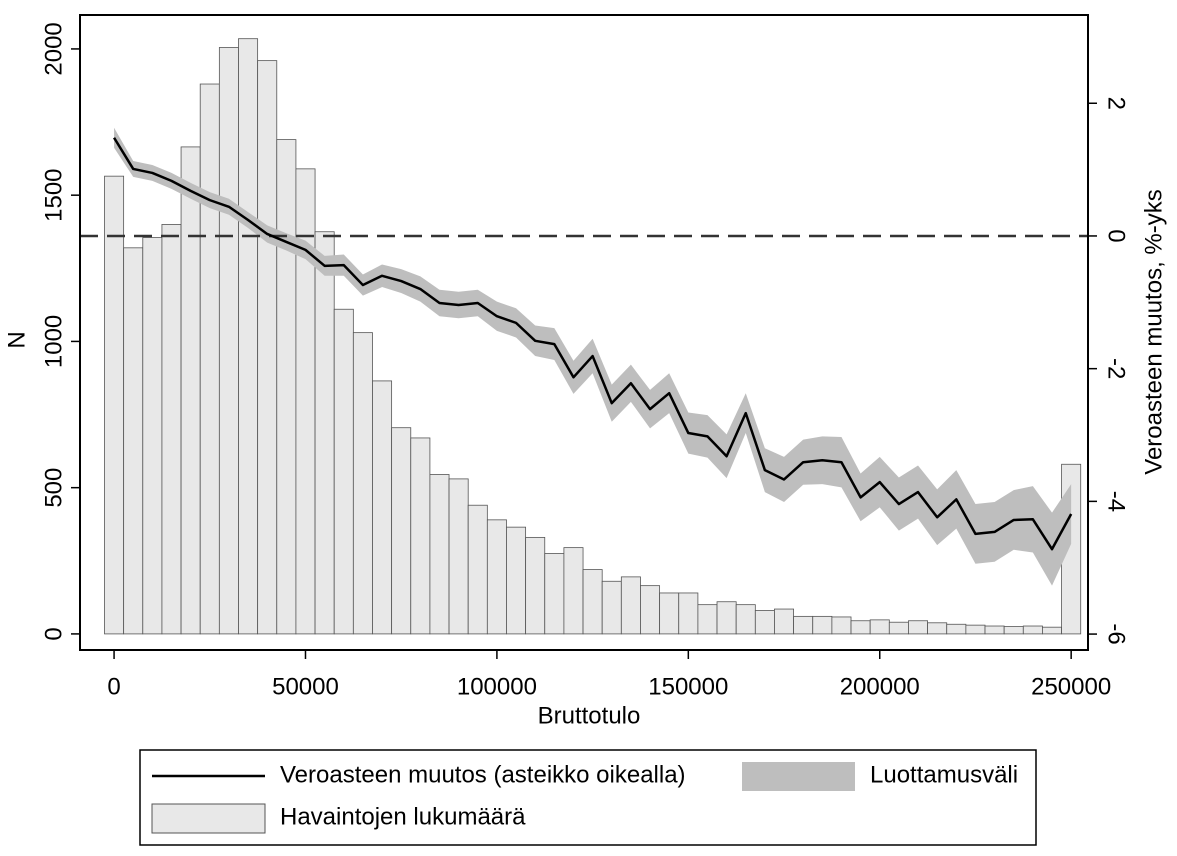 The height and width of the screenshot is (856, 1177). Describe the element at coordinates (113, 686) in the screenshot. I see `x-tick-label: 0` at that location.